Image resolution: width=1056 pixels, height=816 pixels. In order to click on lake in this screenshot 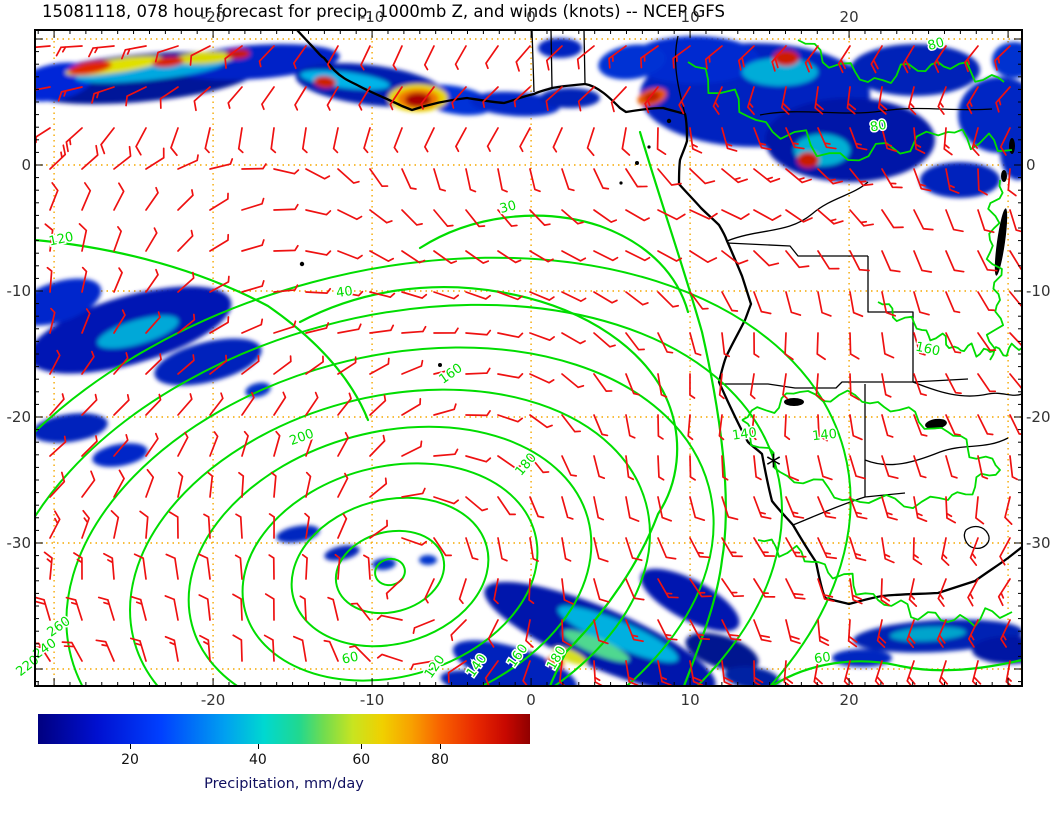, I will do `click(1004, 176)`.